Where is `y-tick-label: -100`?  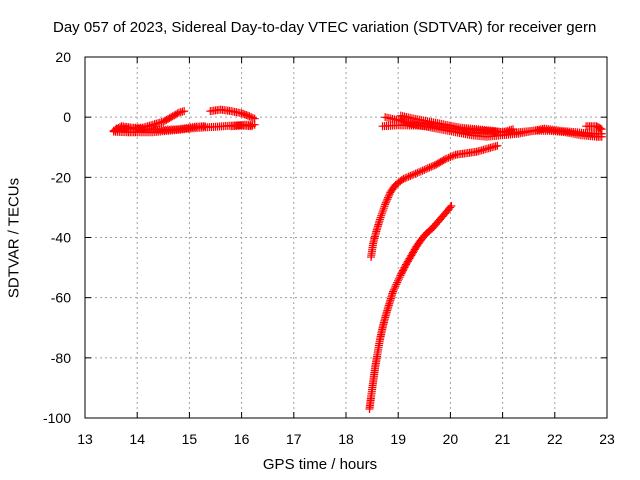 y-tick-label: -100 is located at coordinates (57, 418).